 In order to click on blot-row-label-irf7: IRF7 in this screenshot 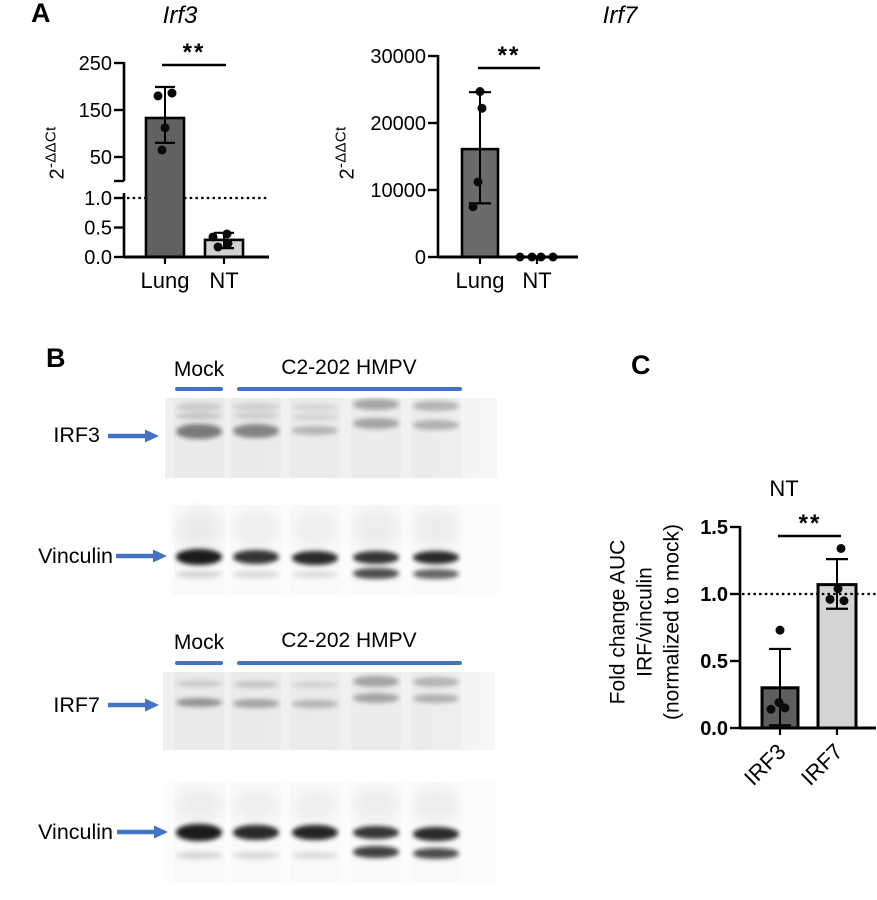, I will do `click(76, 705)`.